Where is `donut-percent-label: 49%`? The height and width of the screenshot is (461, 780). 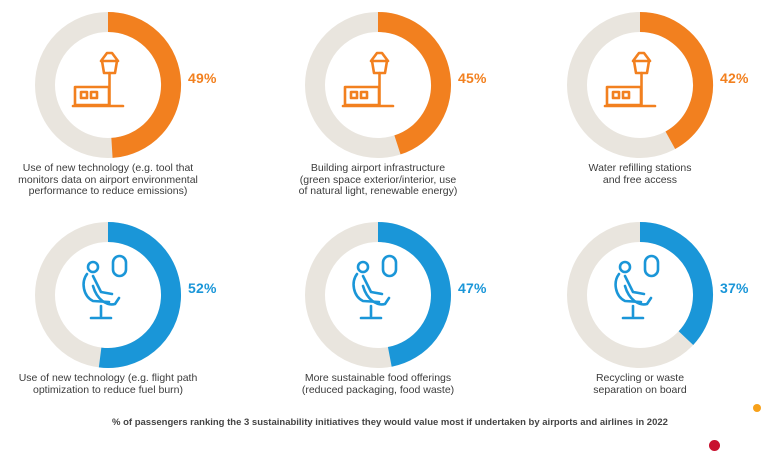
donut-percent-label: 49% is located at coordinates (202, 78).